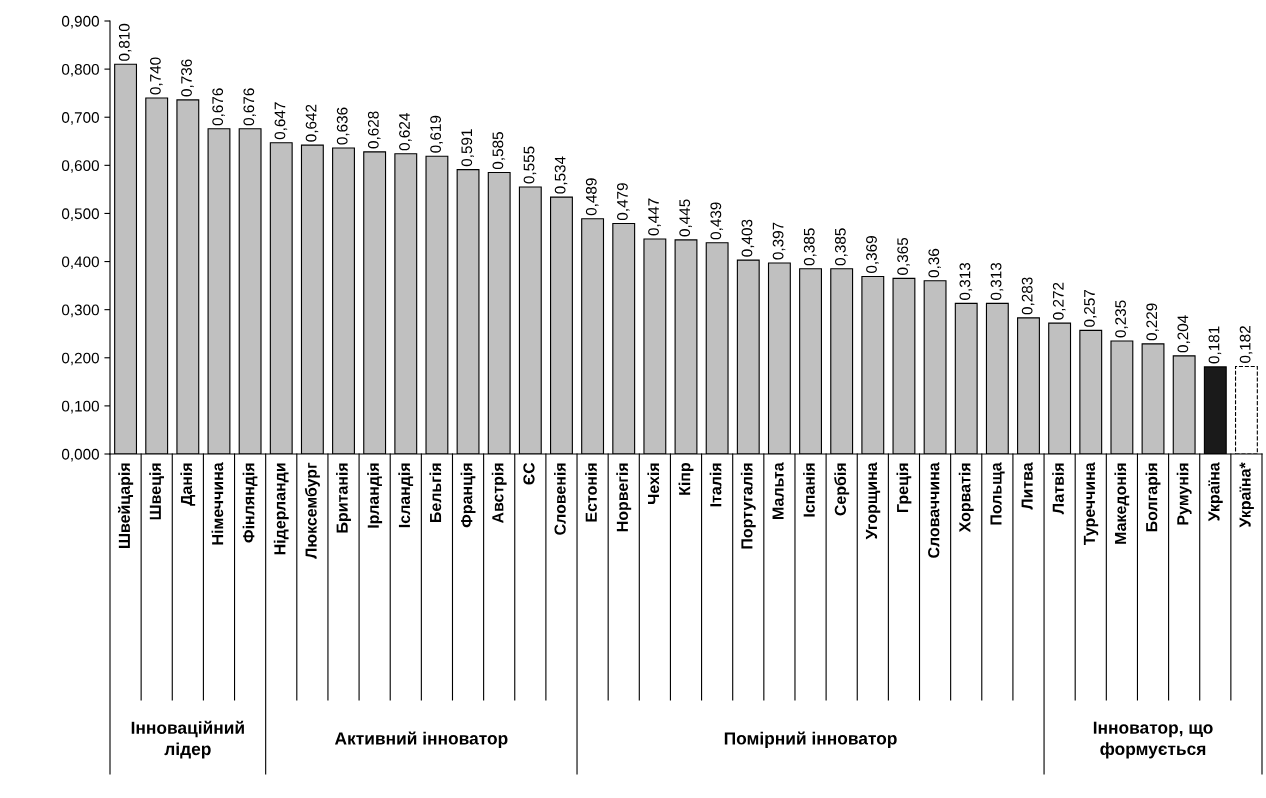 This screenshot has width=1266, height=798. What do you see at coordinates (375, 495) in the screenshot?
I see `x-tick-label: Ірландія` at bounding box center [375, 495].